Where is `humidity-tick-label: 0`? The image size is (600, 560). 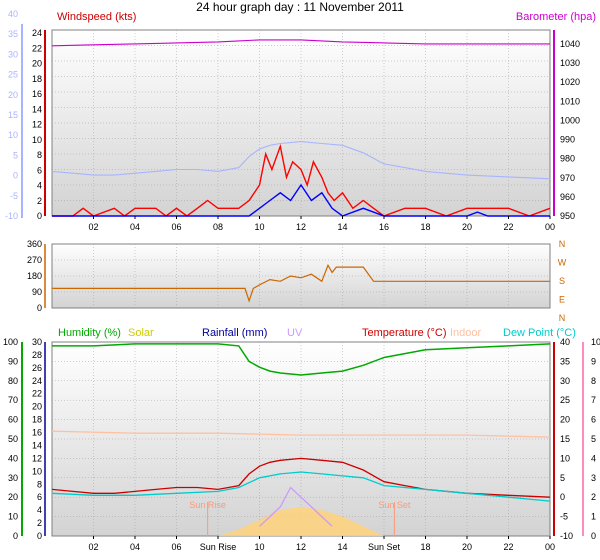
humidity-tick-label: 0 is located at coordinates (15, 536).